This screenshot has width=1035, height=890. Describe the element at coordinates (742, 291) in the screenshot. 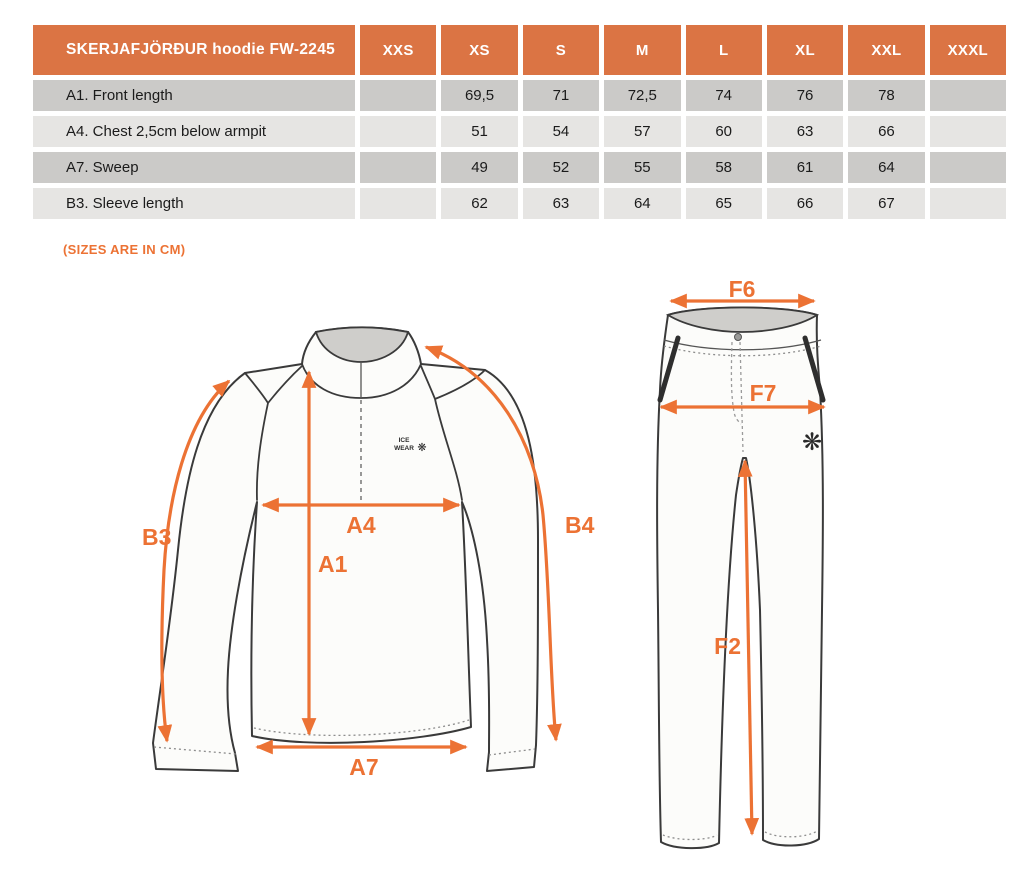

I see `f6-label: F6` at that location.